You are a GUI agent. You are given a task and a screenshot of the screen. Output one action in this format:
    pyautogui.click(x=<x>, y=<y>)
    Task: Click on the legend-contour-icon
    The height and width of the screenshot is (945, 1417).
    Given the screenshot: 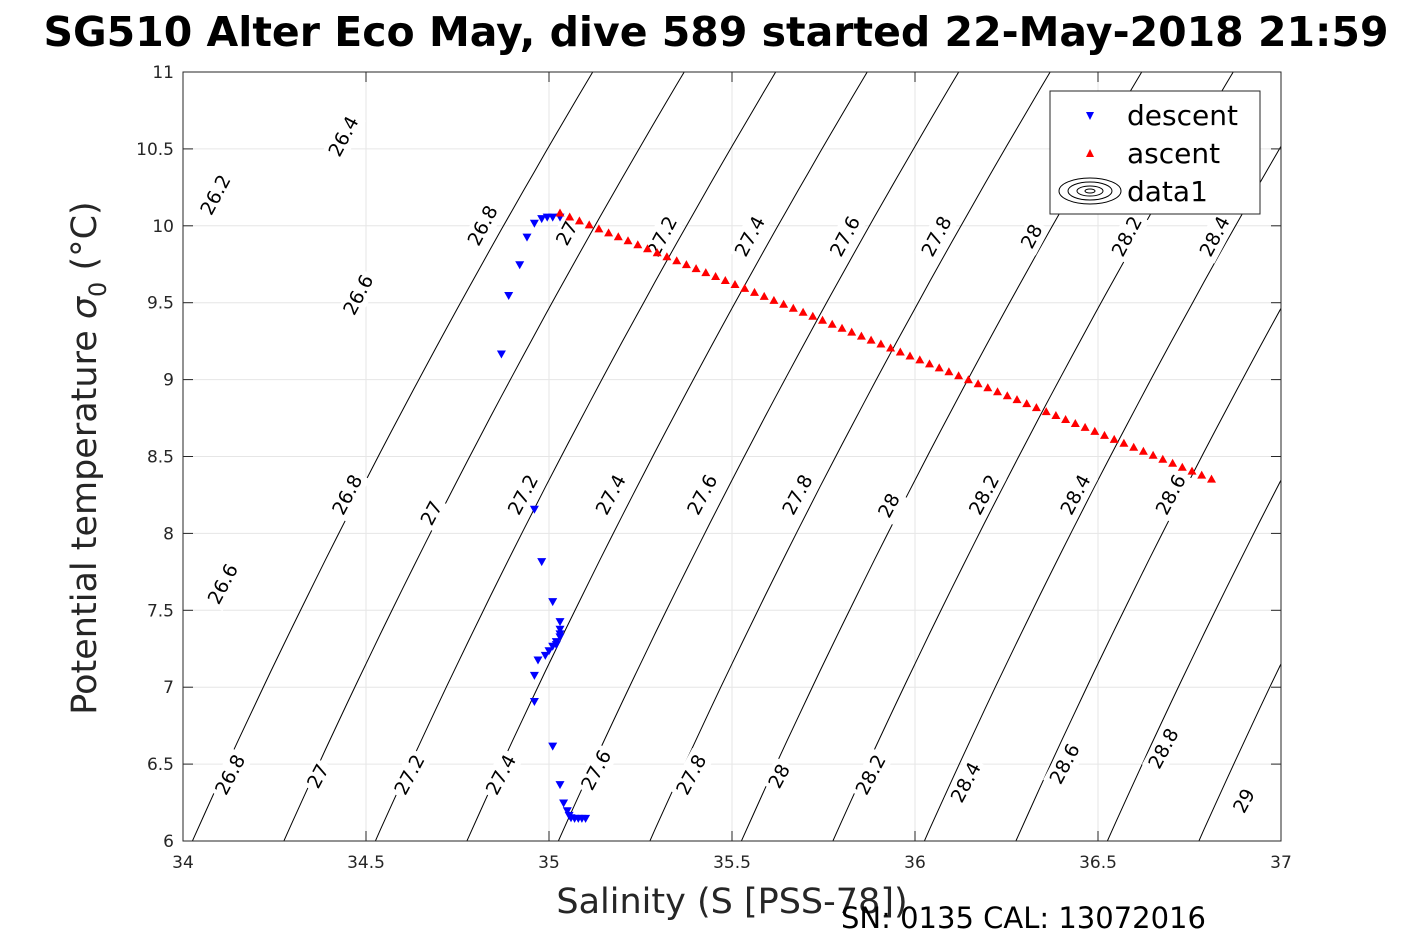 What is the action you would take?
    pyautogui.click(x=1090, y=191)
    